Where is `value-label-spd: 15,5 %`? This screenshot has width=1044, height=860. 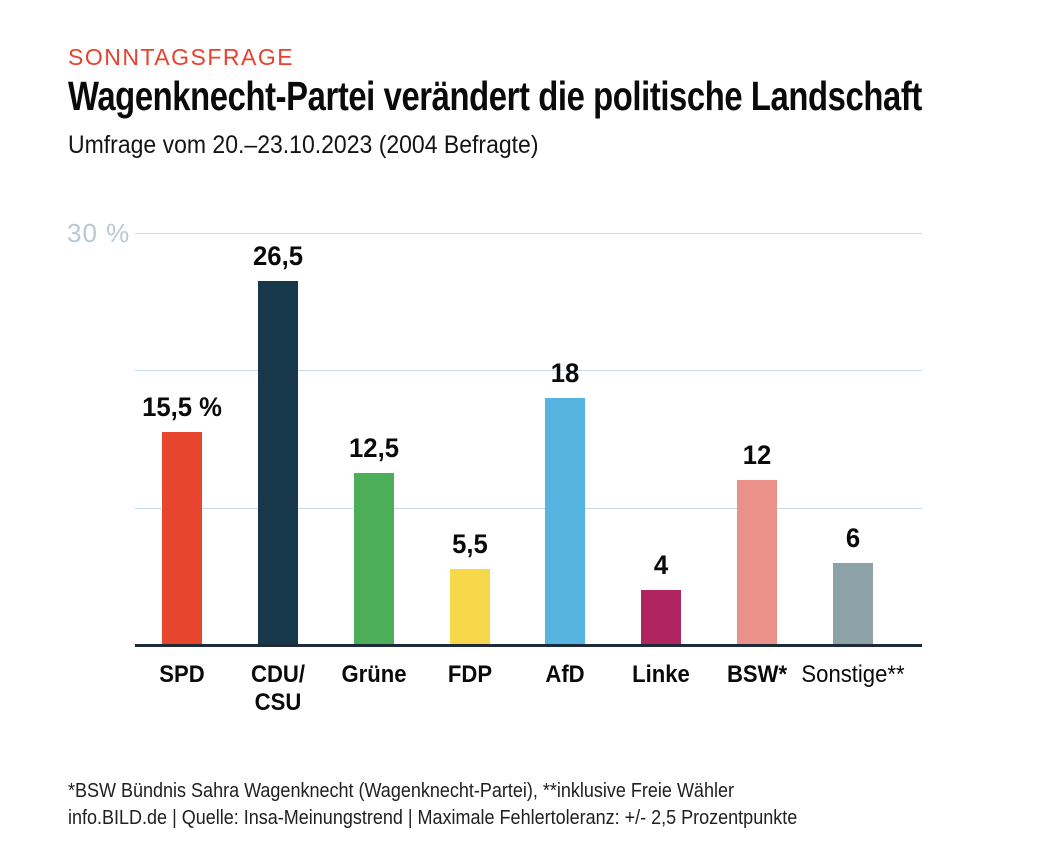
value-label-spd: 15,5 % is located at coordinates (182, 407).